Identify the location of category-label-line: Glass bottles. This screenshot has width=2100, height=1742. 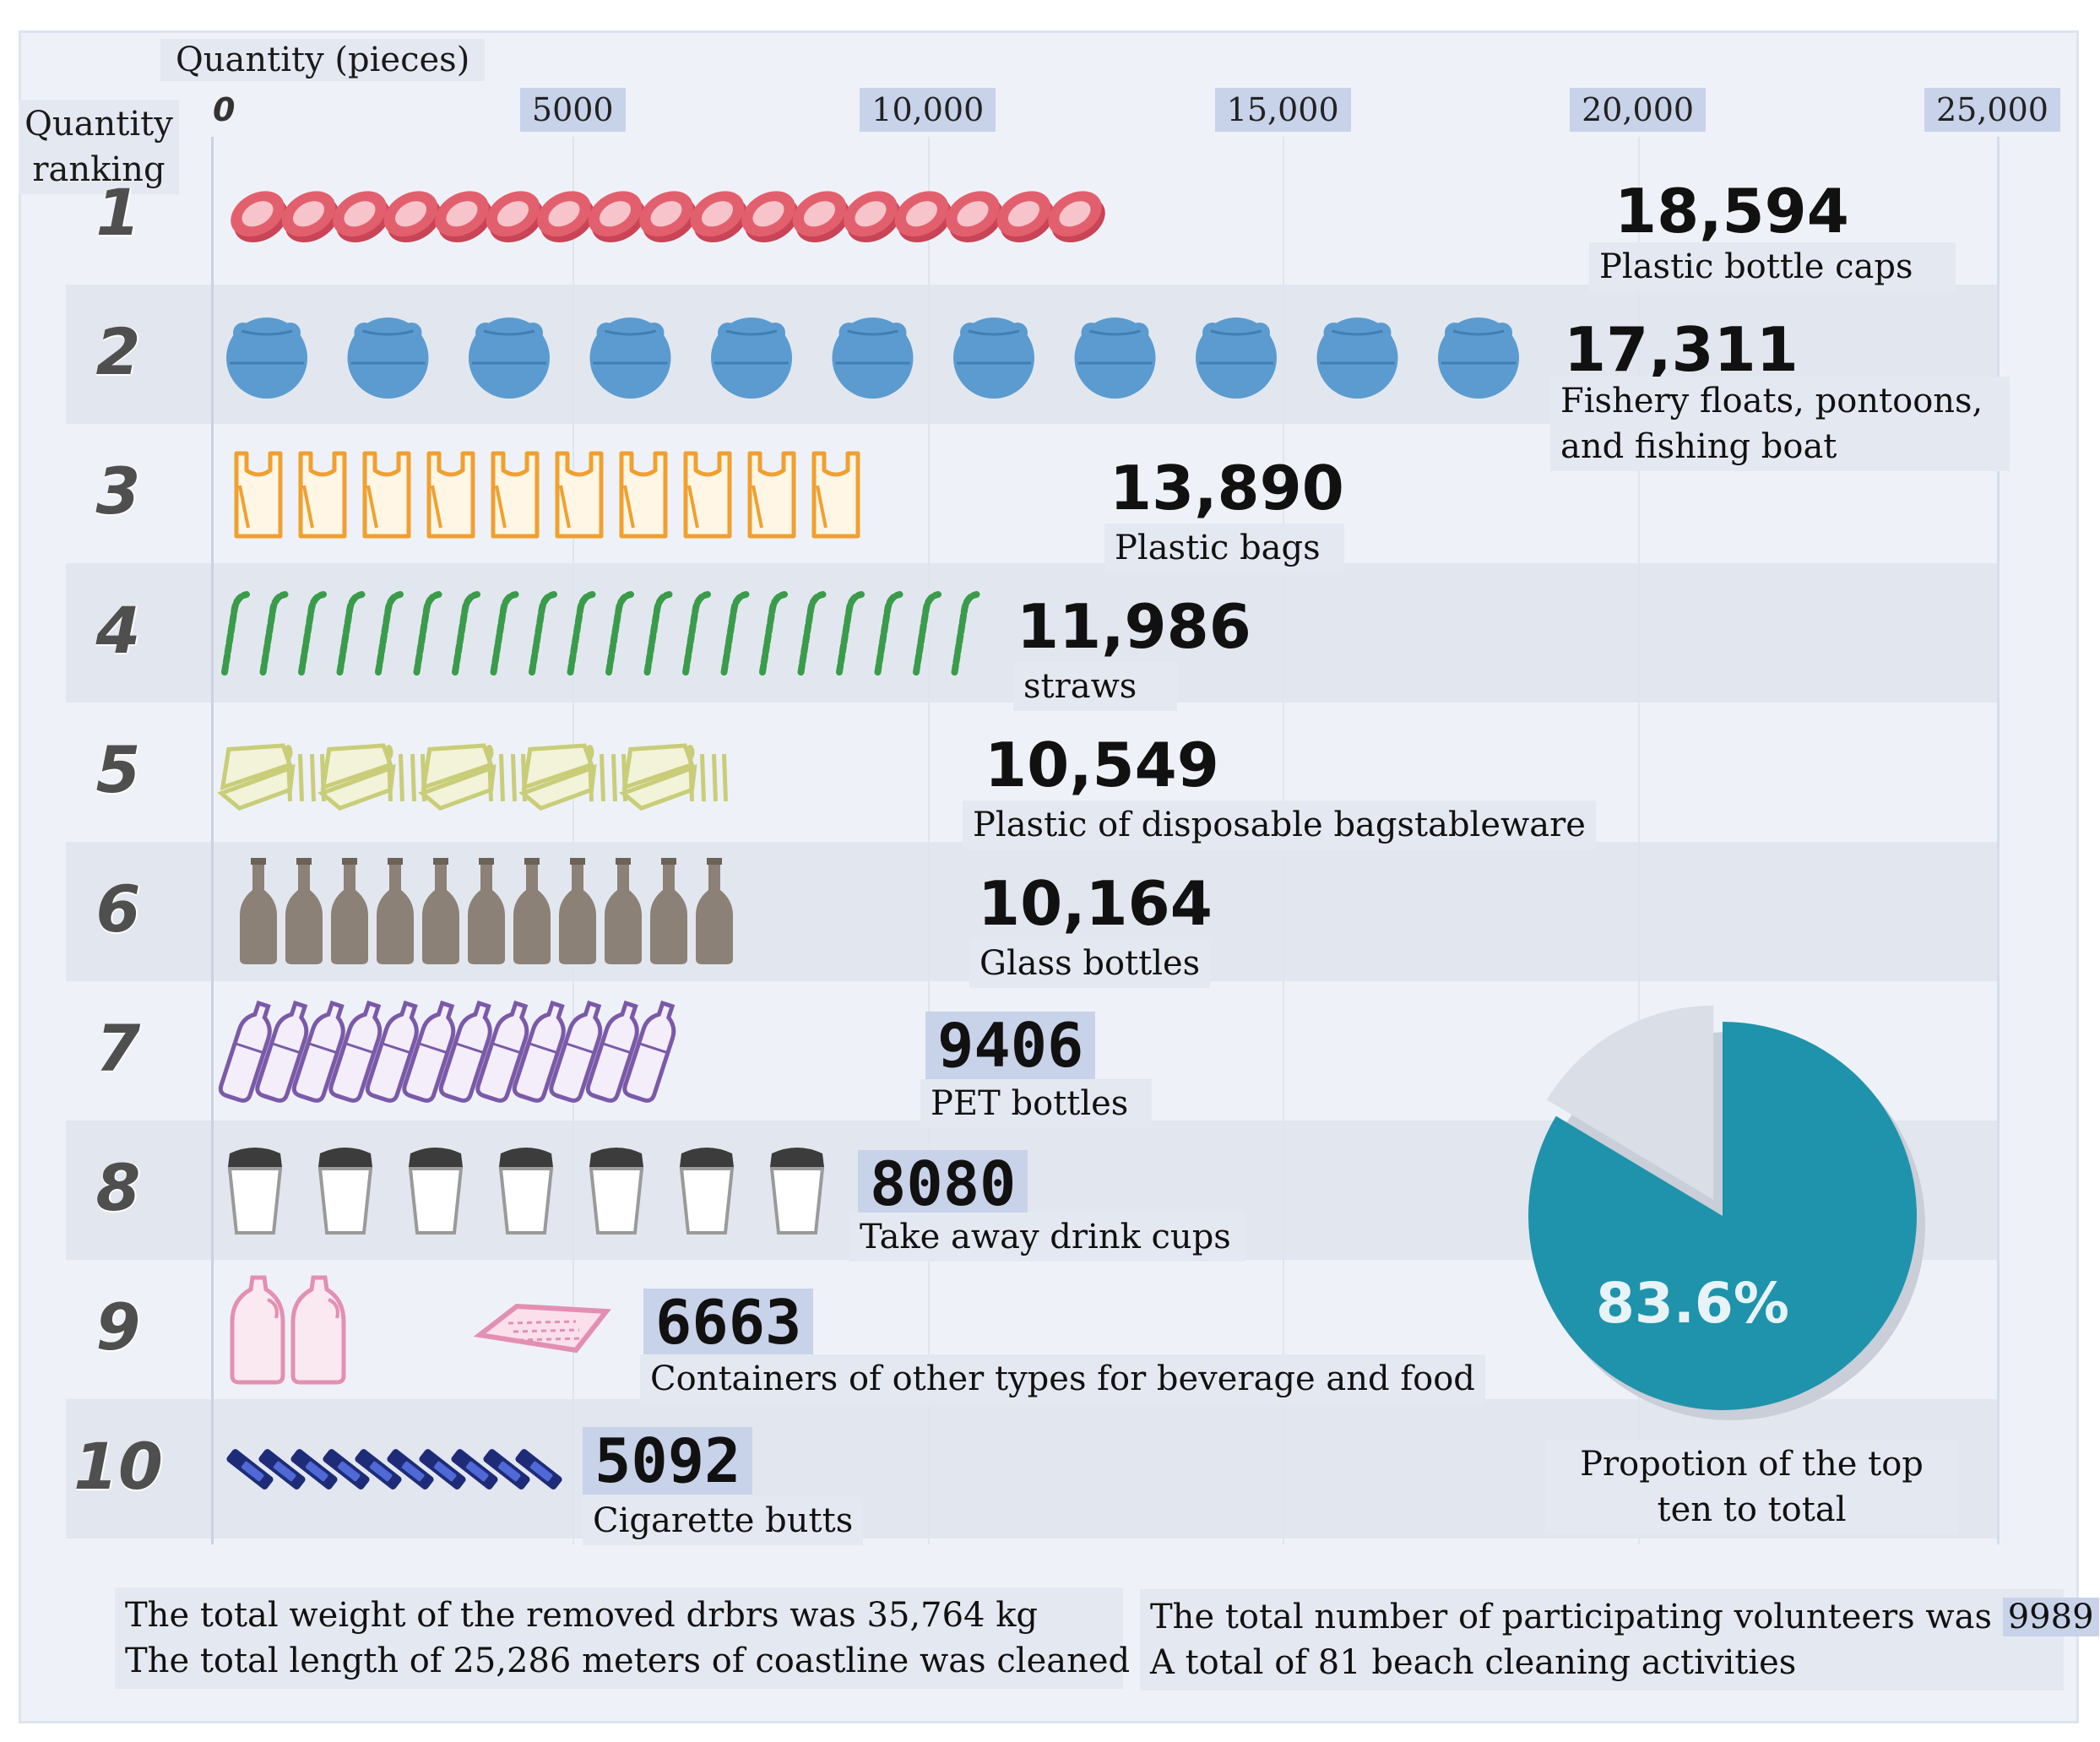
(1090, 964).